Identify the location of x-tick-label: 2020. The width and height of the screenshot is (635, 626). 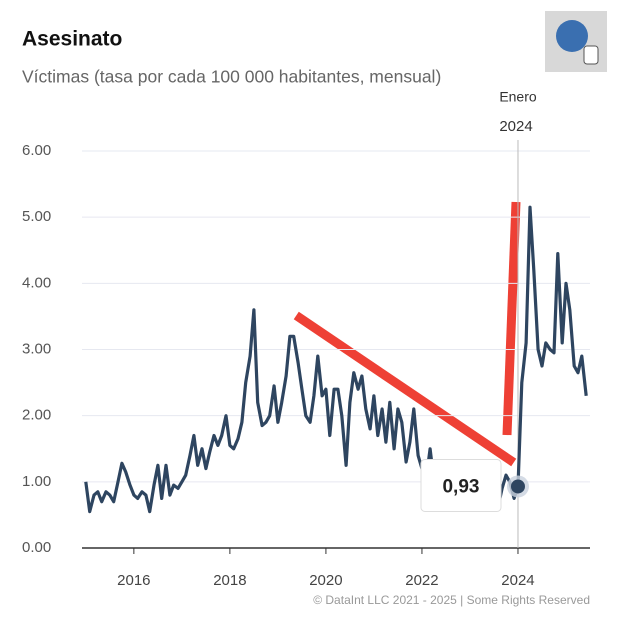
(325, 580).